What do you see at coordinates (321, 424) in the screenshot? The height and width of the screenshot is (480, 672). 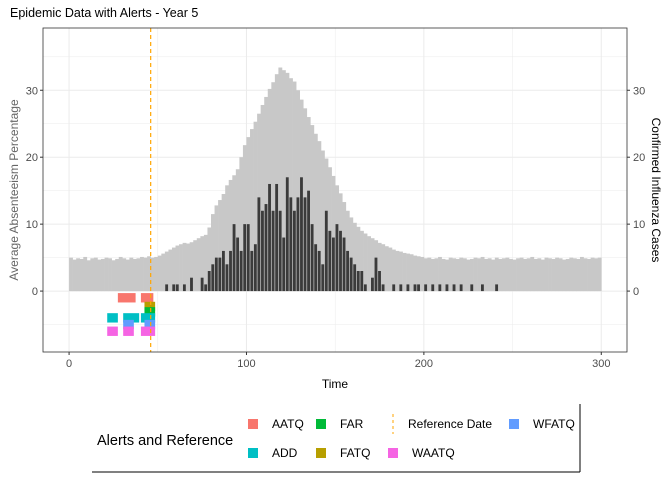 I see `legend-key-far` at bounding box center [321, 424].